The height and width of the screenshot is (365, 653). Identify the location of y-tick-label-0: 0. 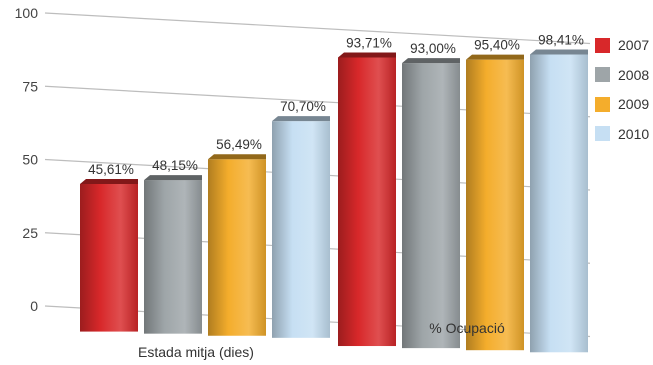
(34, 306).